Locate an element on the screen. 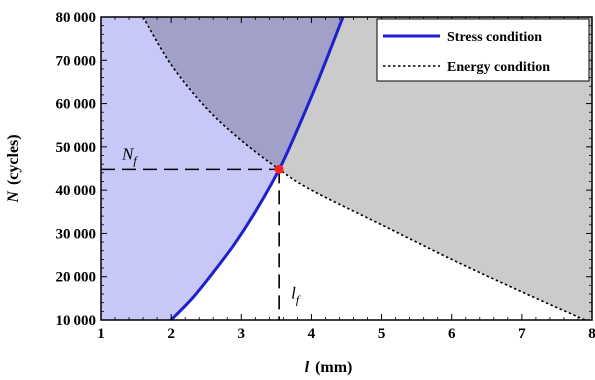  x-tick-label: 6 is located at coordinates (452, 334).